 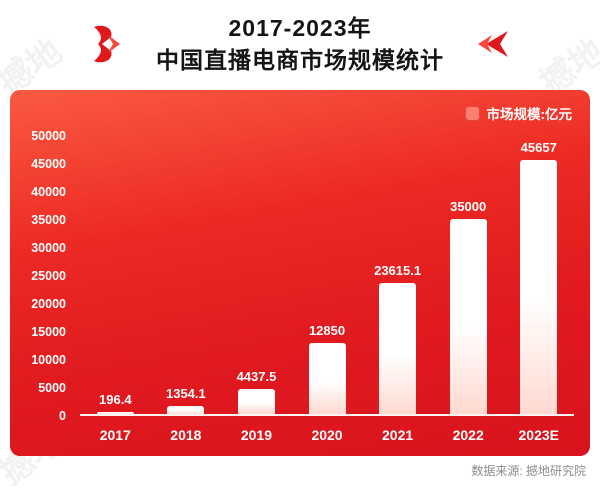 I want to click on bar-slot: 23615.1, so click(x=397, y=275).